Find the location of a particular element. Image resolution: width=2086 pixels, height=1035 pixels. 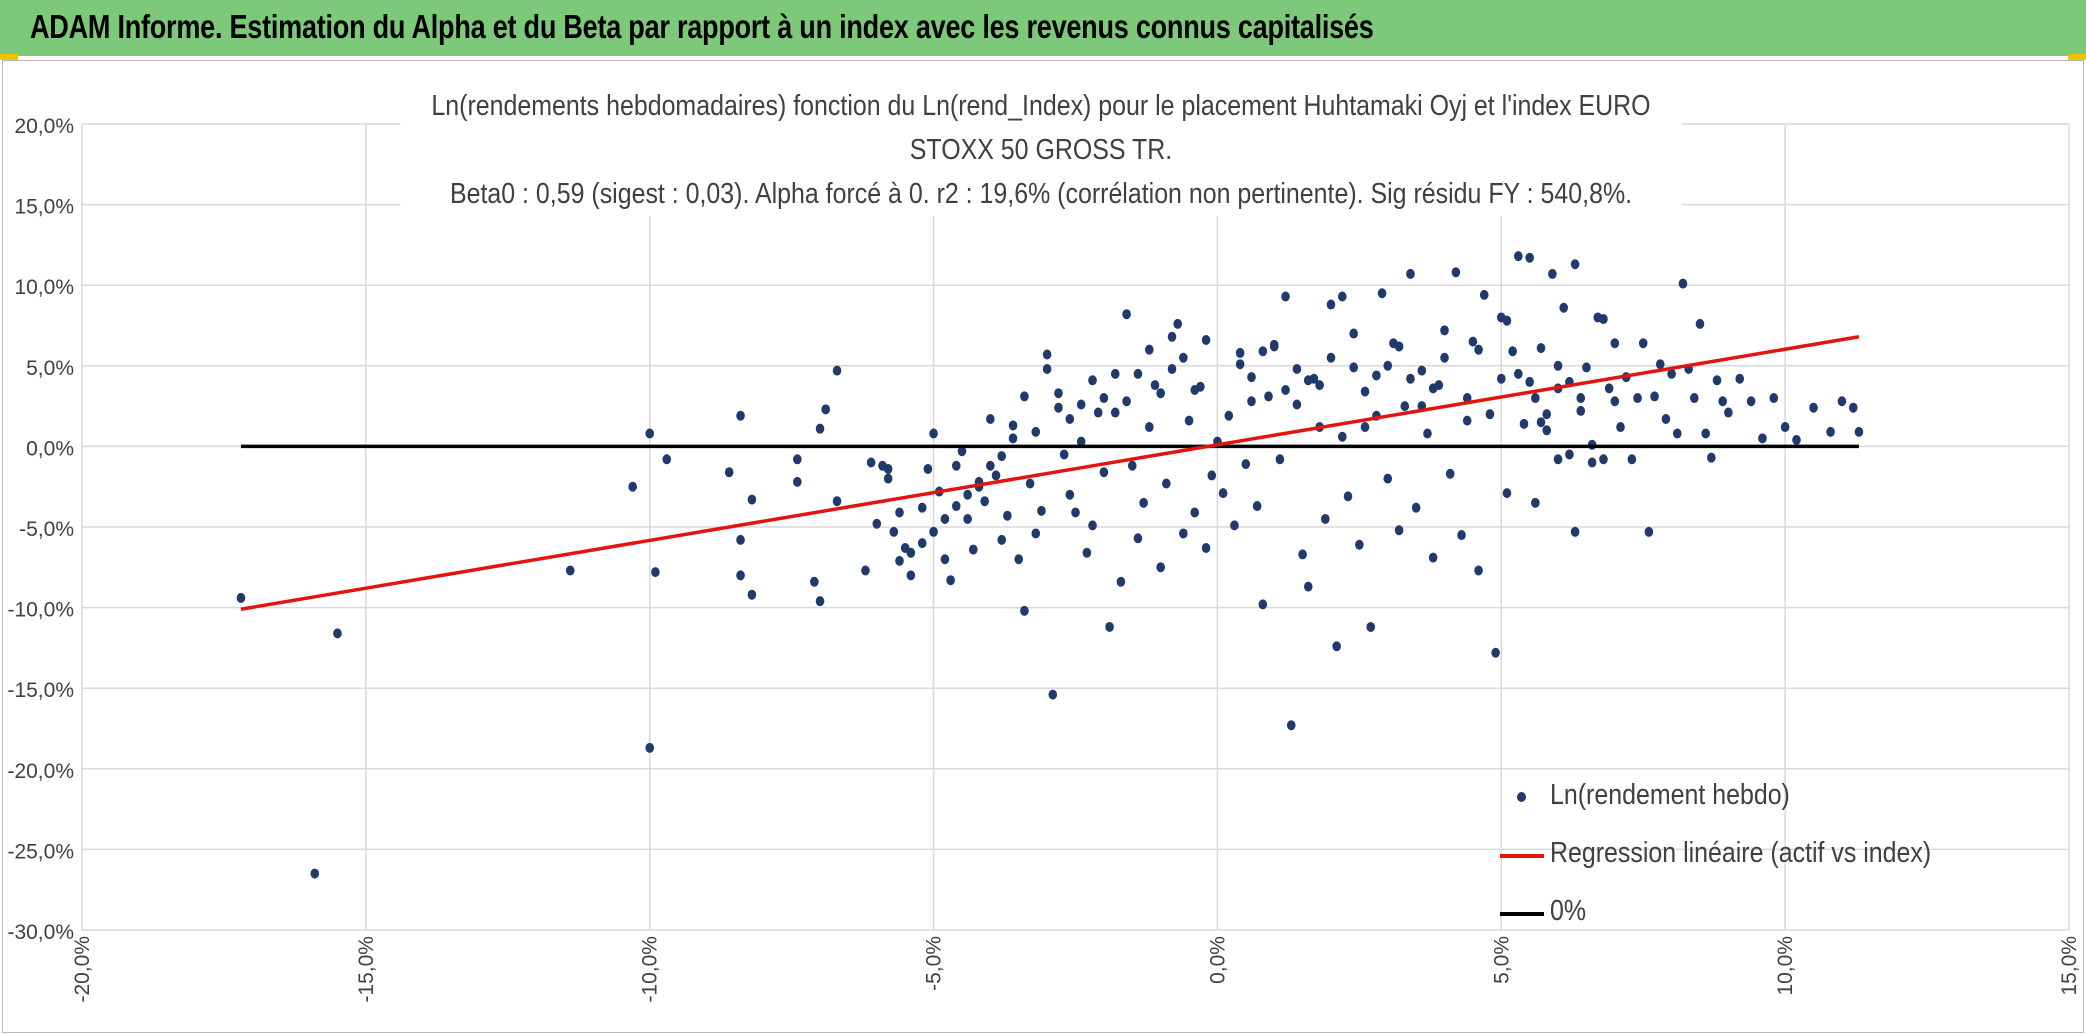

y-tick-label: 20,0% is located at coordinates (44, 126).